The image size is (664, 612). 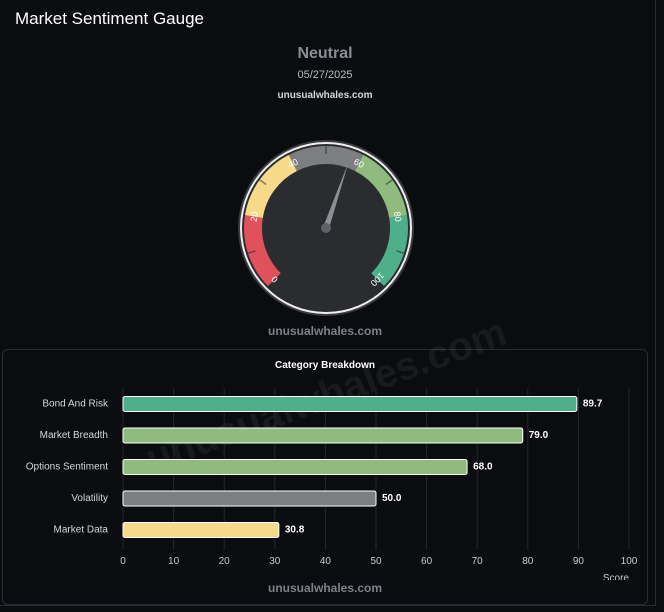 I want to click on x-tick-label: 0, so click(x=123, y=561).